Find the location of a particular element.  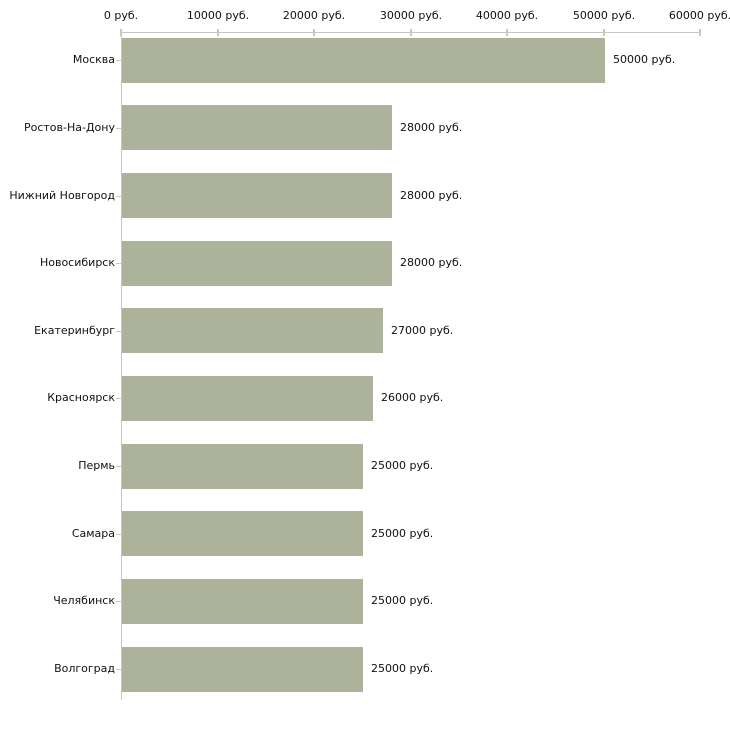

category-label: Челябинск is located at coordinates (84, 600).